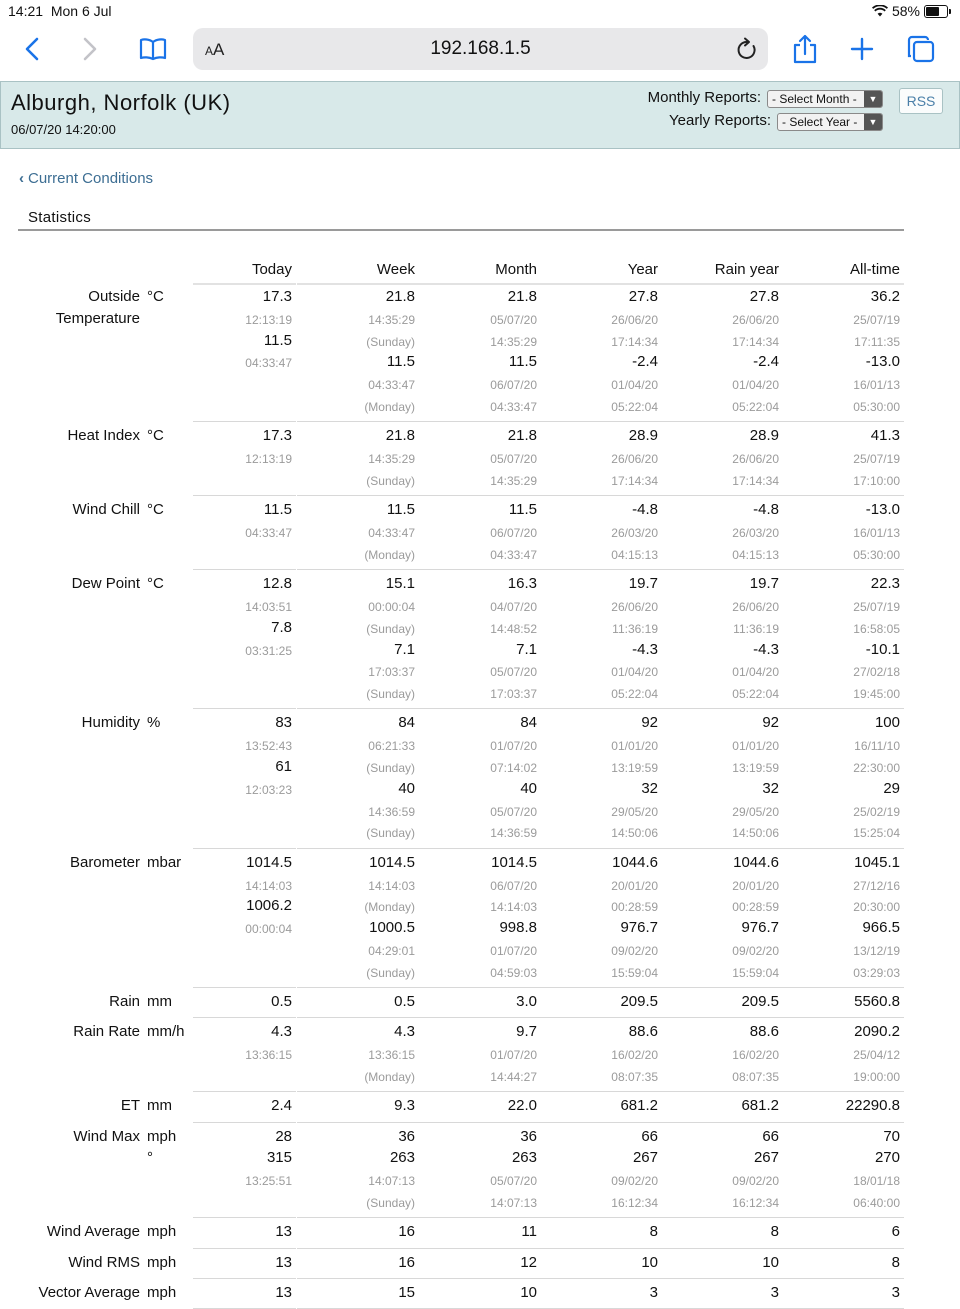 The height and width of the screenshot is (1309, 960). Describe the element at coordinates (873, 99) in the screenshot. I see `chevron-down-icon: ▼` at that location.